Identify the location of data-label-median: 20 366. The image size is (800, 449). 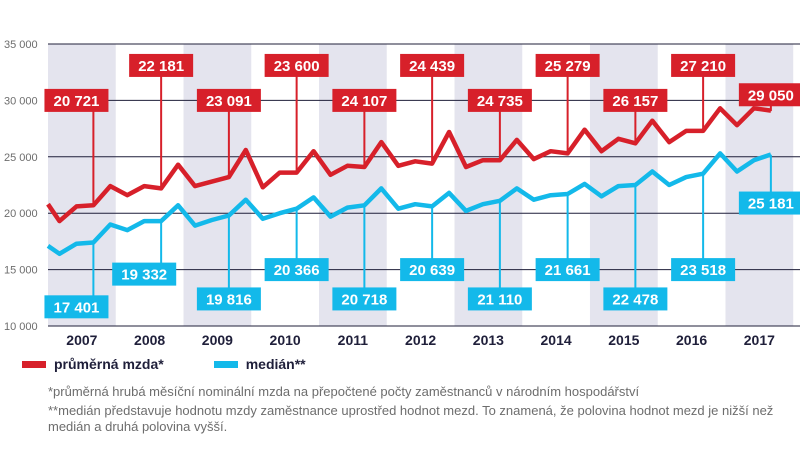
(296, 245).